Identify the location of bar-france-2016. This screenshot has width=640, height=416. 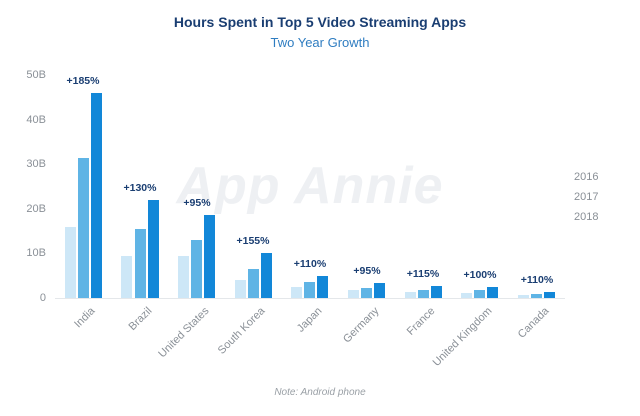
(410, 295).